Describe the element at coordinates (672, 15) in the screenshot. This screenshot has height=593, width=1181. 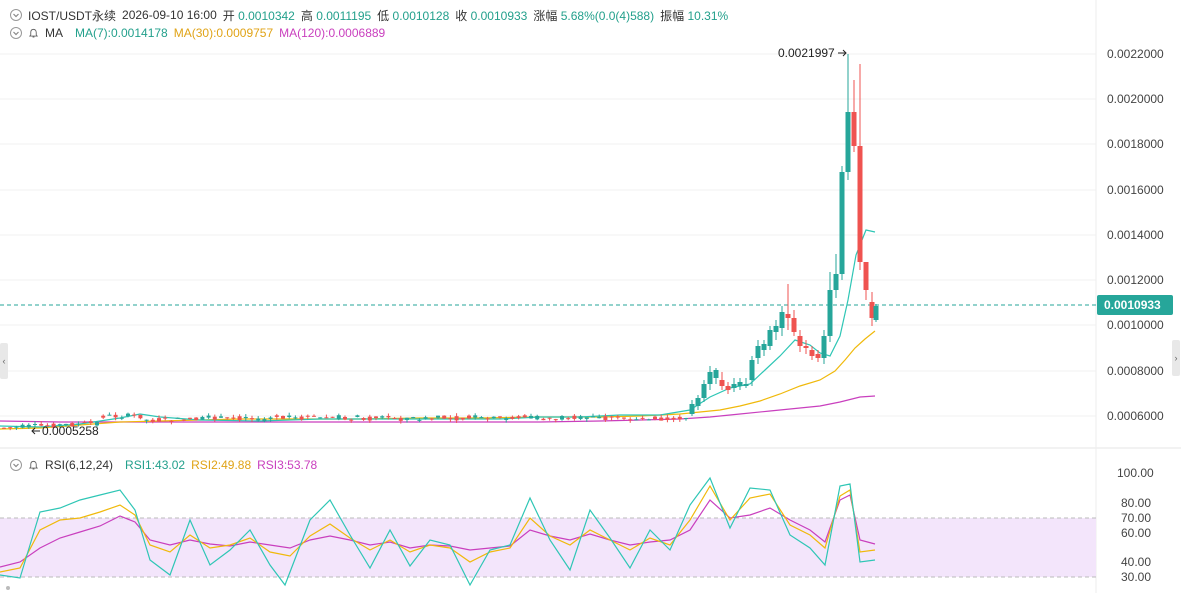
I see `amplitude-label: 振幅` at that location.